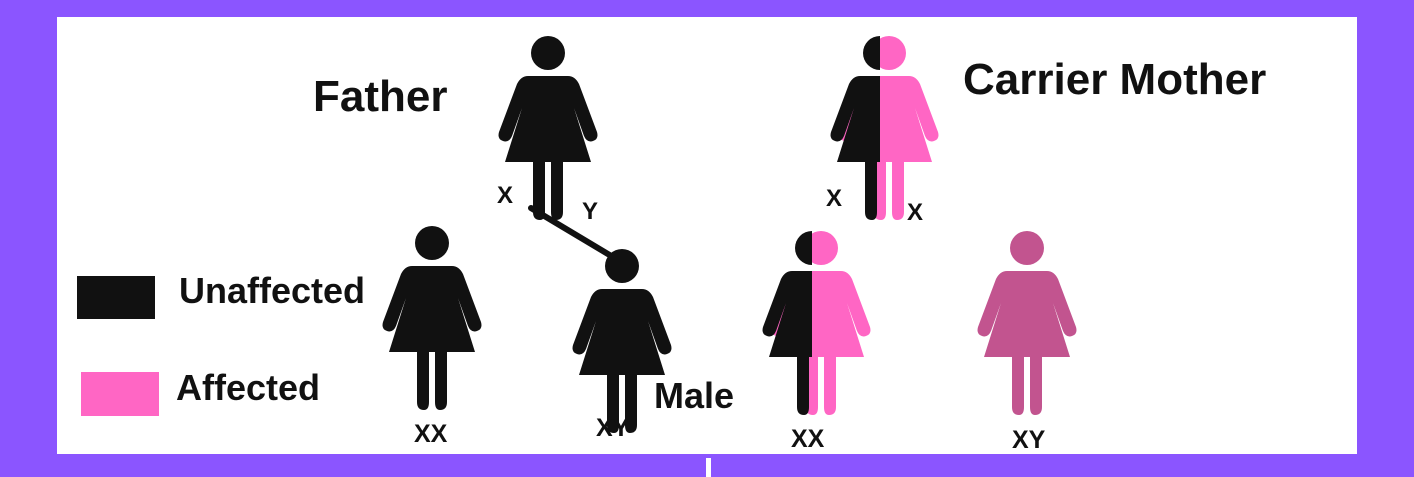 Image resolution: width=1414 pixels, height=477 pixels. Describe the element at coordinates (816, 323) in the screenshot. I see `child3-figure` at that location.